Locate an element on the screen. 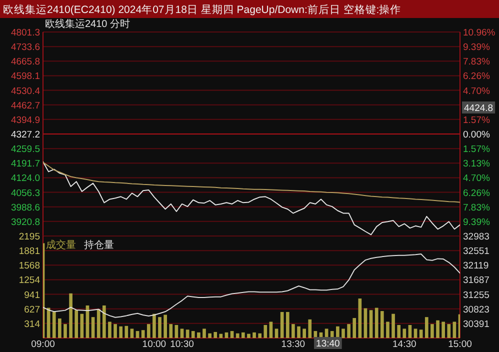  y2-tick-label: 7.83% is located at coordinates (476, 62).